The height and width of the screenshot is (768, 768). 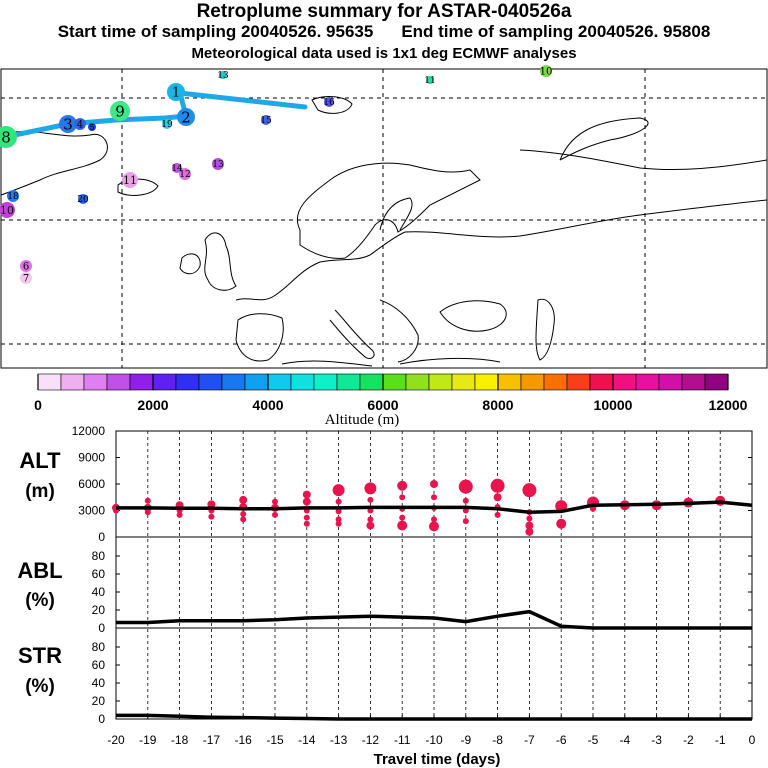 What do you see at coordinates (728, 405) in the screenshot?
I see `colorbar-tick-label: 12000` at bounding box center [728, 405].